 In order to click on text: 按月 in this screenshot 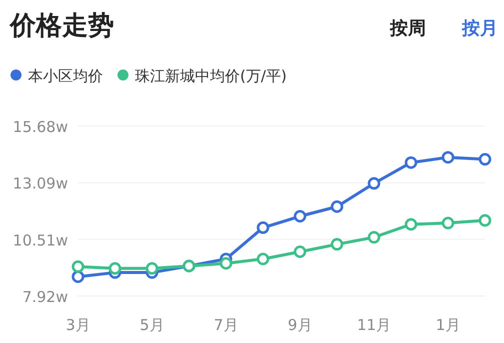, I will do `click(479, 28)`.